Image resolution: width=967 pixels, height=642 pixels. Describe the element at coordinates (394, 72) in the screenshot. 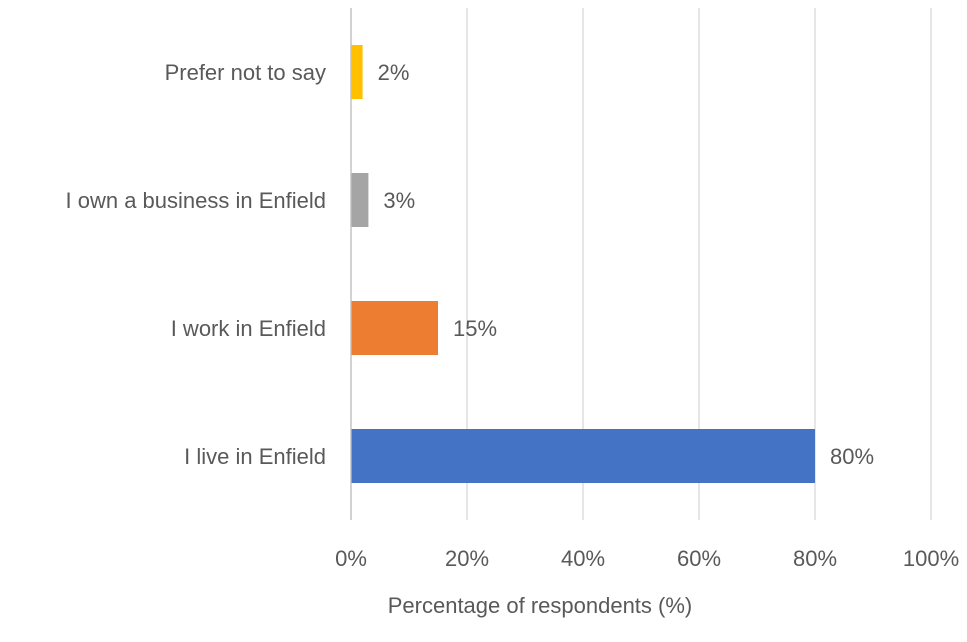

I see `data-label: 2%` at that location.